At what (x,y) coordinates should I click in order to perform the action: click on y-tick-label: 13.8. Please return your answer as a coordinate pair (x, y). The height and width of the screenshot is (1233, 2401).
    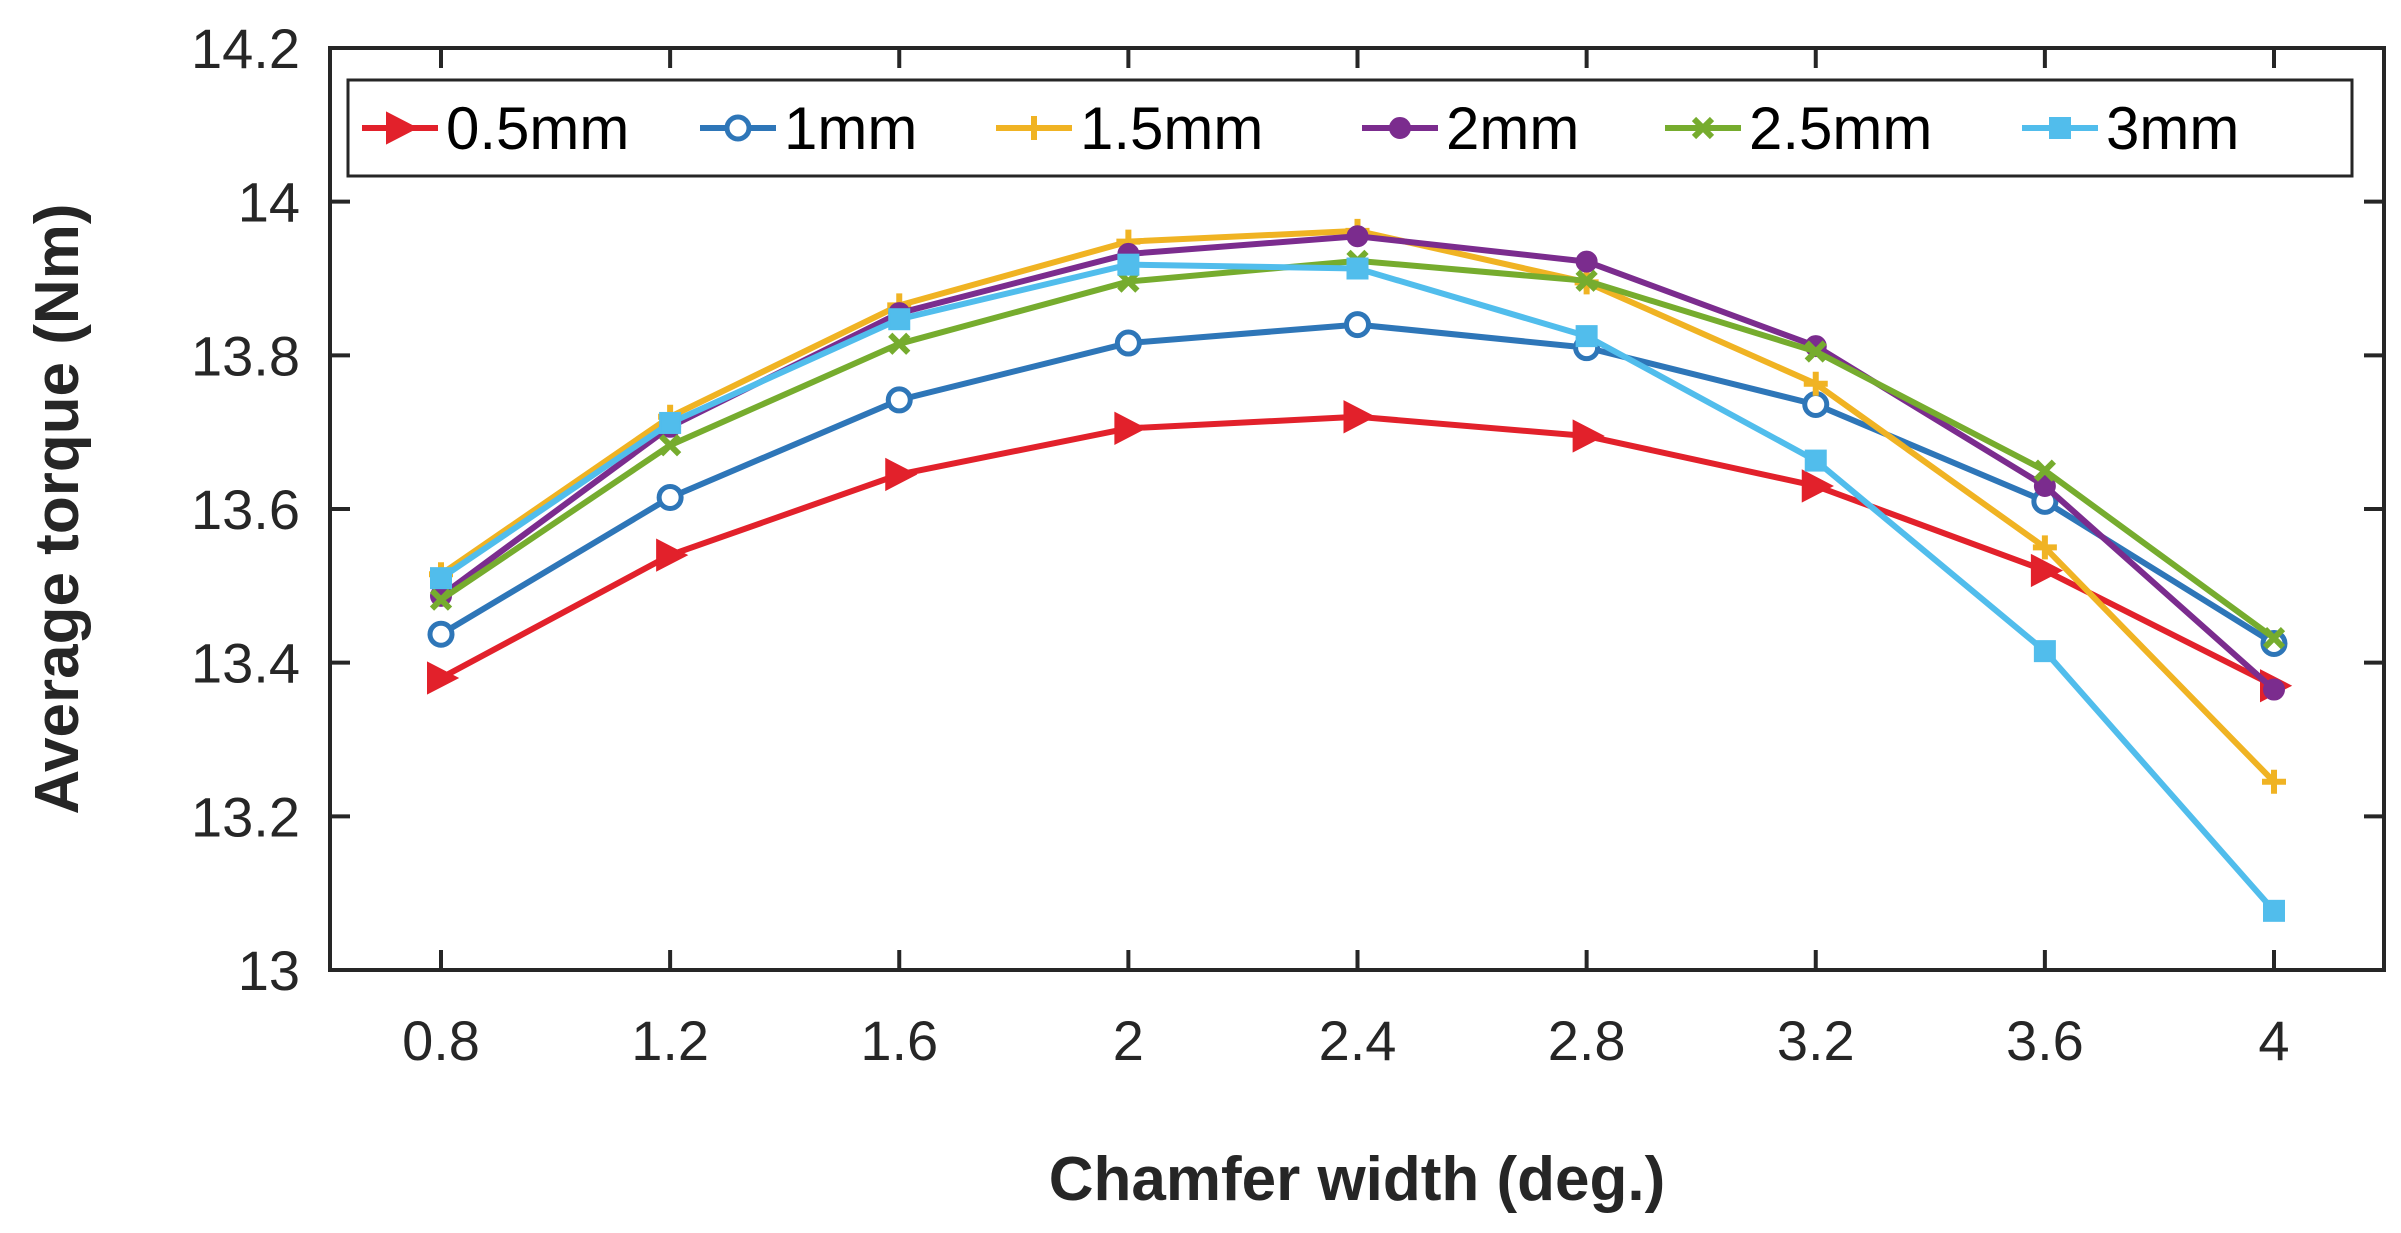
    Looking at the image, I should click on (245, 355).